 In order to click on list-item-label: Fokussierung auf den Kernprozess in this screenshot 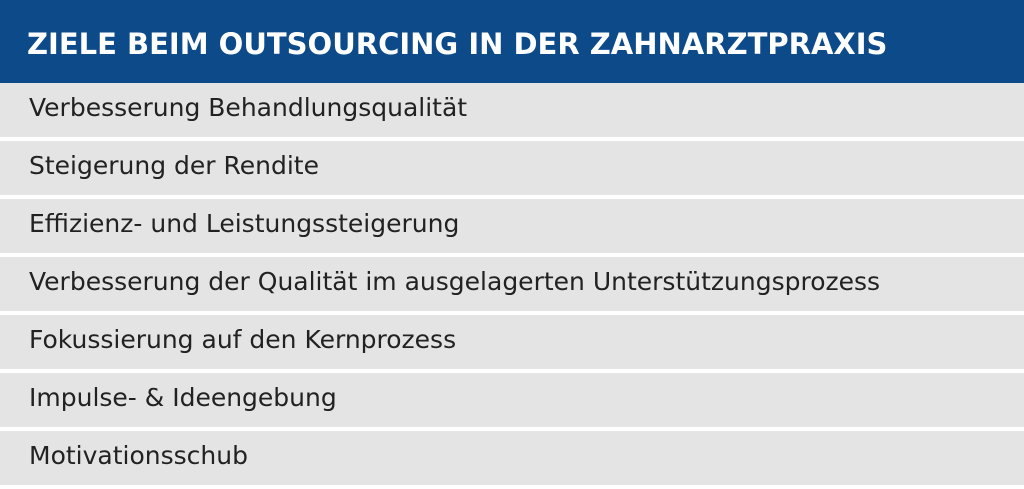, I will do `click(243, 339)`.